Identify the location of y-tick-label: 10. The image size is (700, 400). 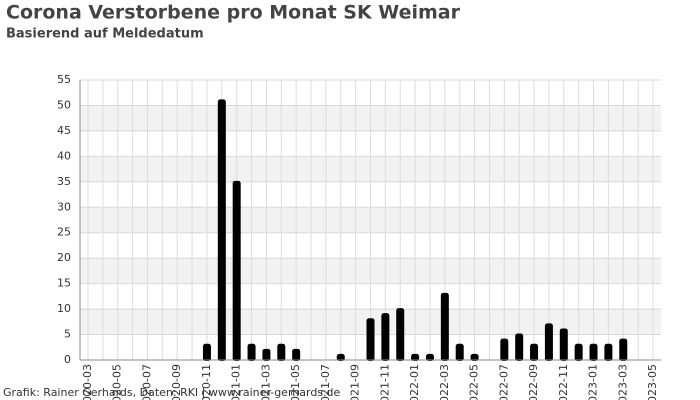
(64, 308).